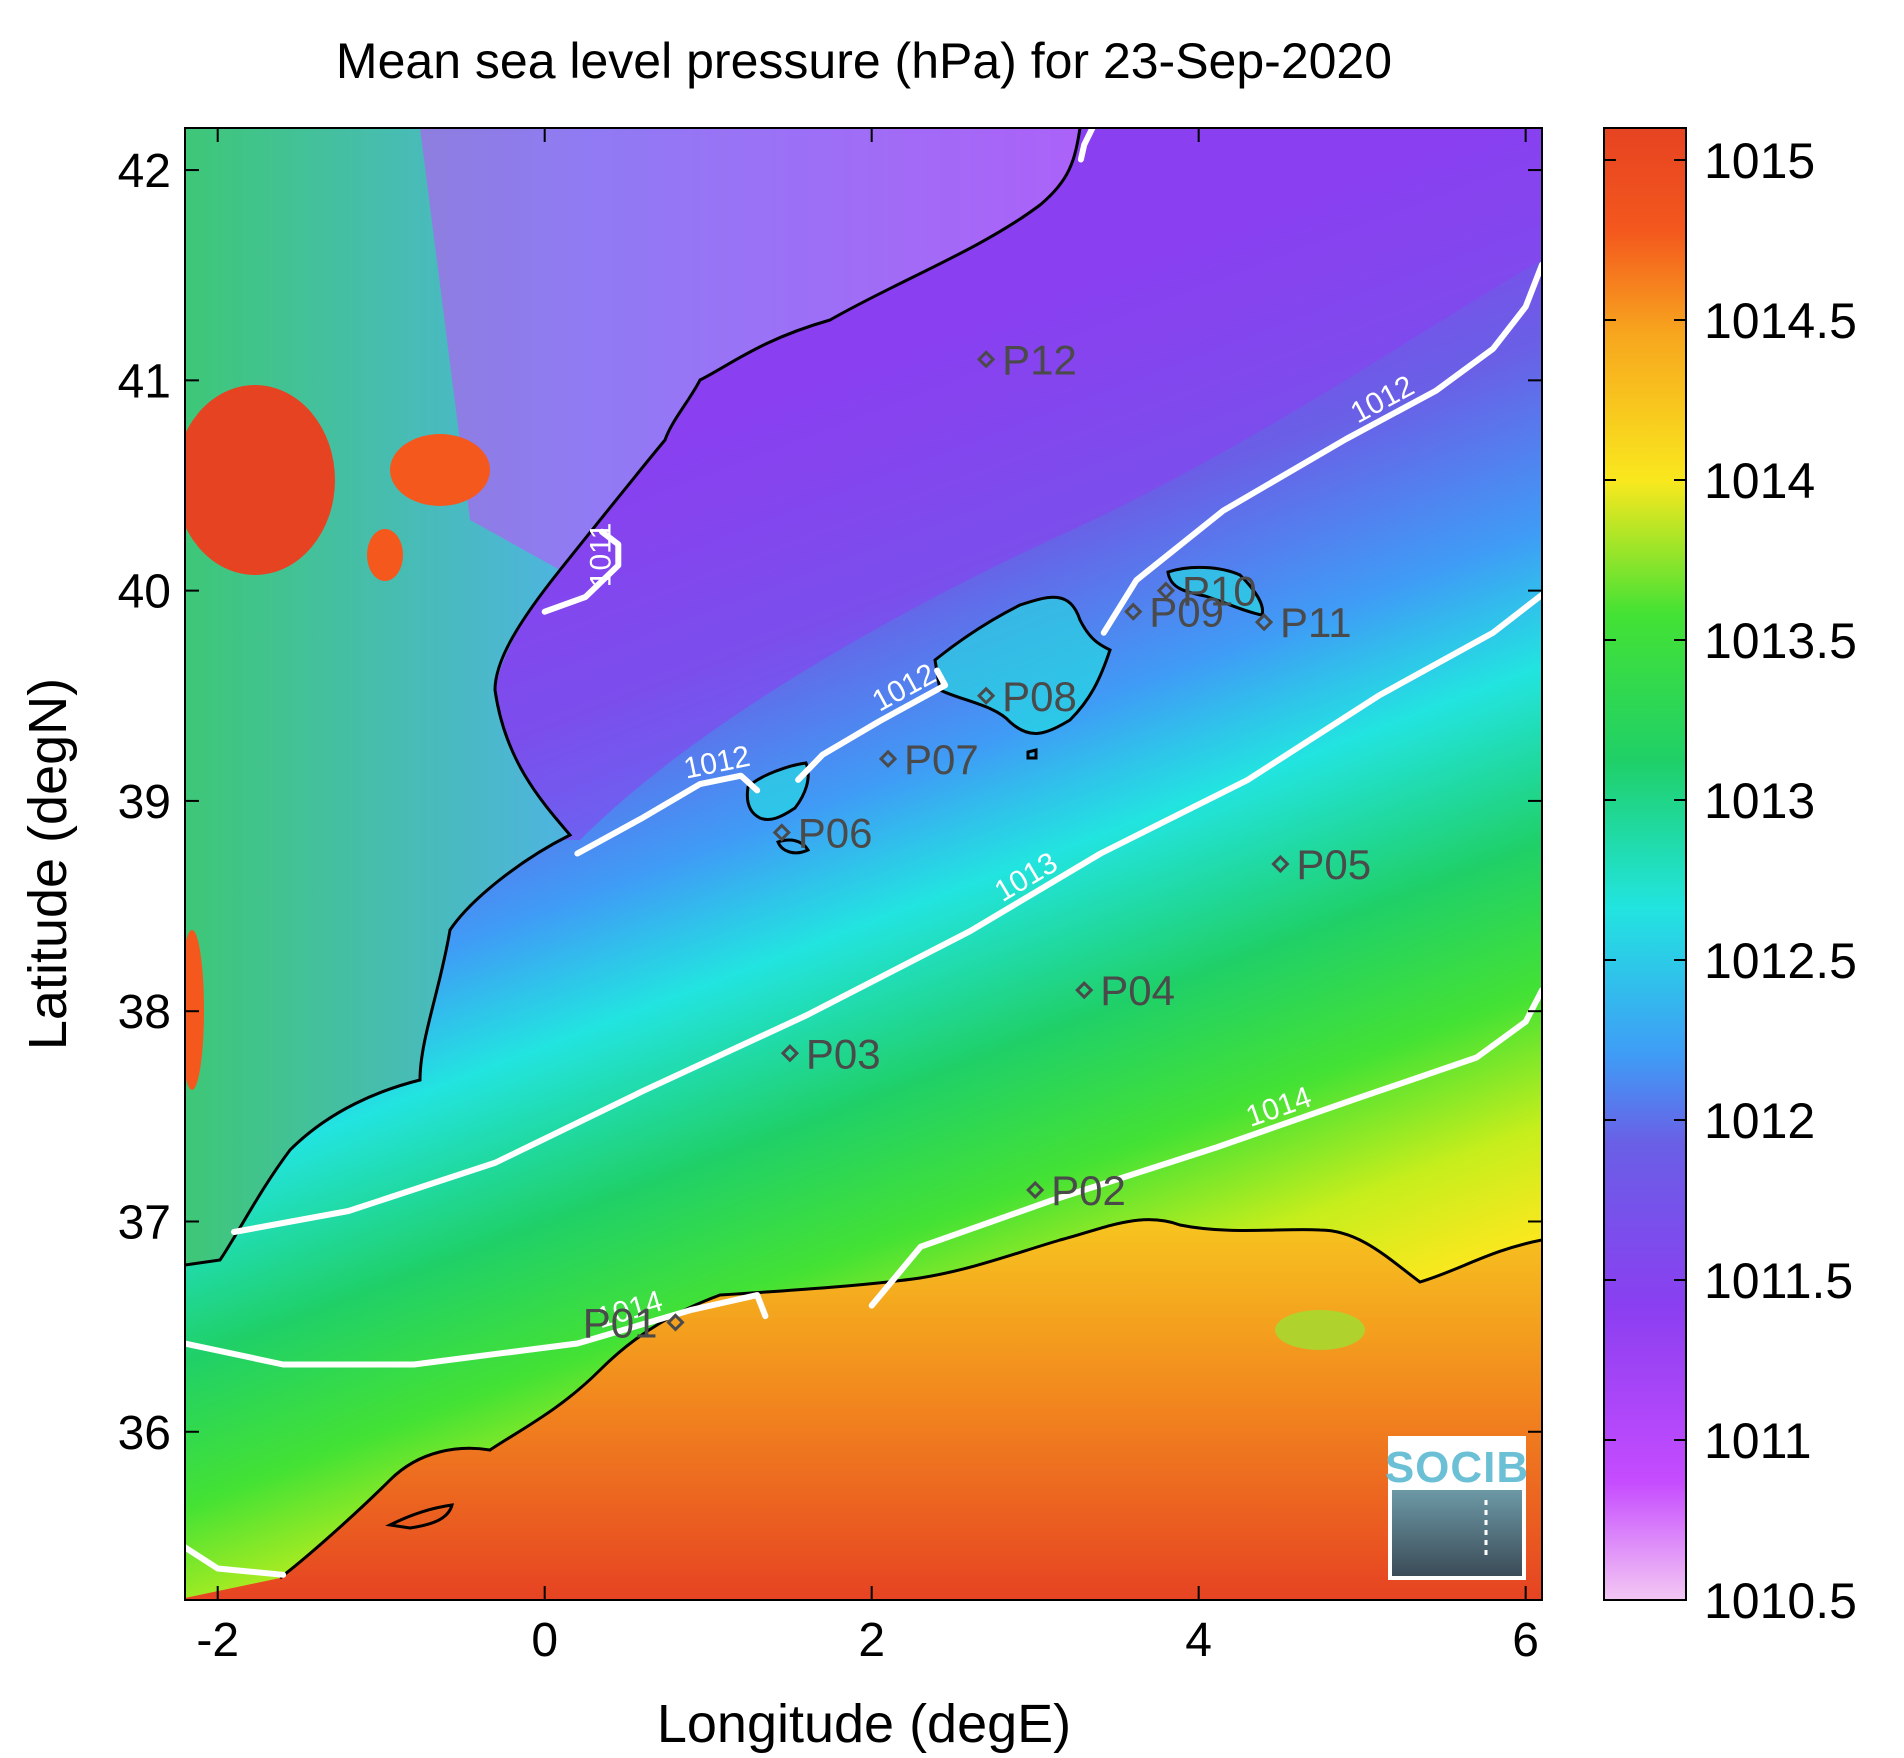 This screenshot has width=1904, height=1758. Describe the element at coordinates (600, 555) in the screenshot. I see `isobar-label: 1011` at that location.